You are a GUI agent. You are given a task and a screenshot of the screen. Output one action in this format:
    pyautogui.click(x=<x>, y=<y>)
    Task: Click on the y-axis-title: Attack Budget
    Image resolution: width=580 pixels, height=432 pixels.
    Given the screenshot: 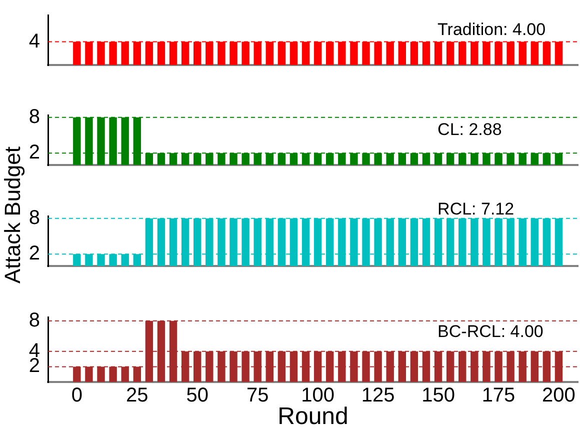 What is the action you would take?
    pyautogui.click(x=13, y=215)
    